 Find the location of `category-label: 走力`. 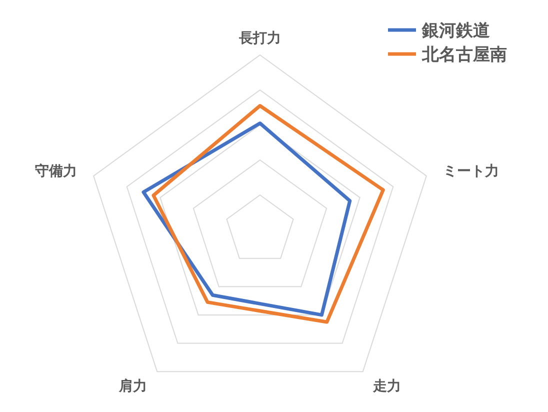

category-label: 走力 is located at coordinates (387, 386).